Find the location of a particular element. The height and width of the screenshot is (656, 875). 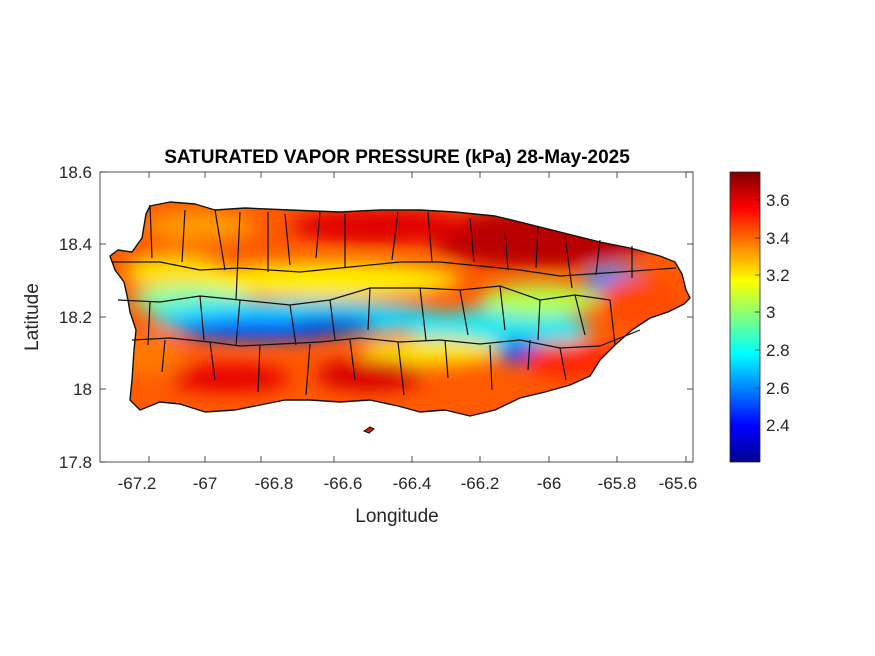

x-tick-label: -66.2 is located at coordinates (480, 483).